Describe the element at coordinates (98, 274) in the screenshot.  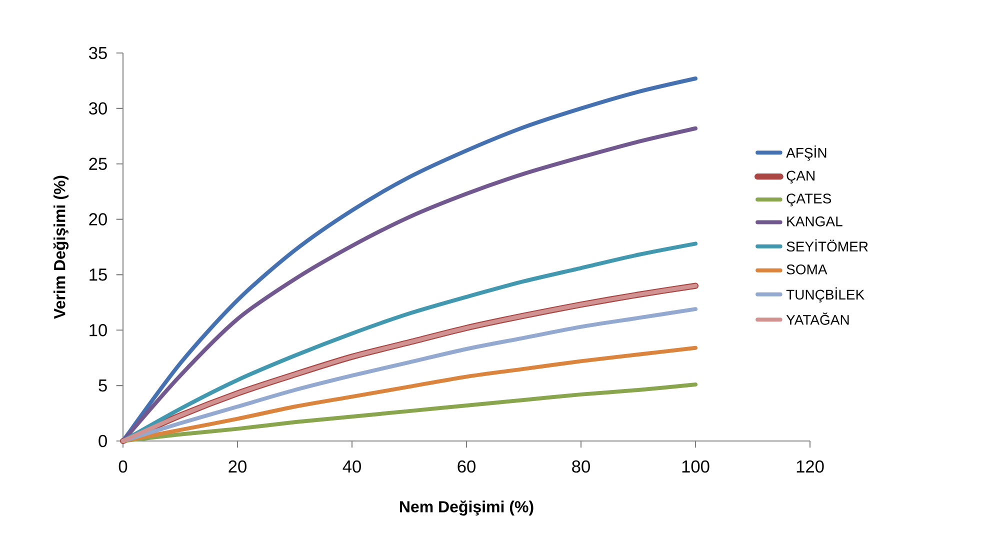
I see `y-tick-label: 15` at that location.